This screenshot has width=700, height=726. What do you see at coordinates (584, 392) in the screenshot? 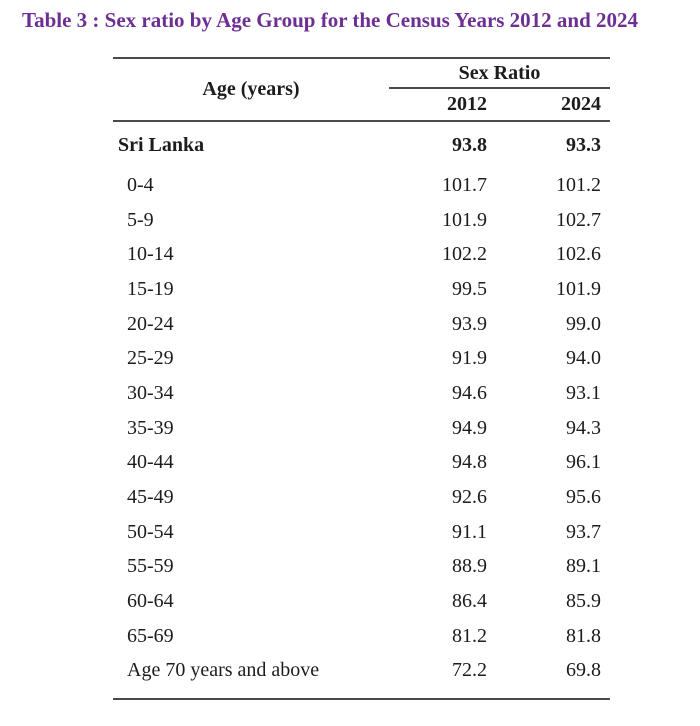
I see `value-2024: 93.1` at bounding box center [584, 392].